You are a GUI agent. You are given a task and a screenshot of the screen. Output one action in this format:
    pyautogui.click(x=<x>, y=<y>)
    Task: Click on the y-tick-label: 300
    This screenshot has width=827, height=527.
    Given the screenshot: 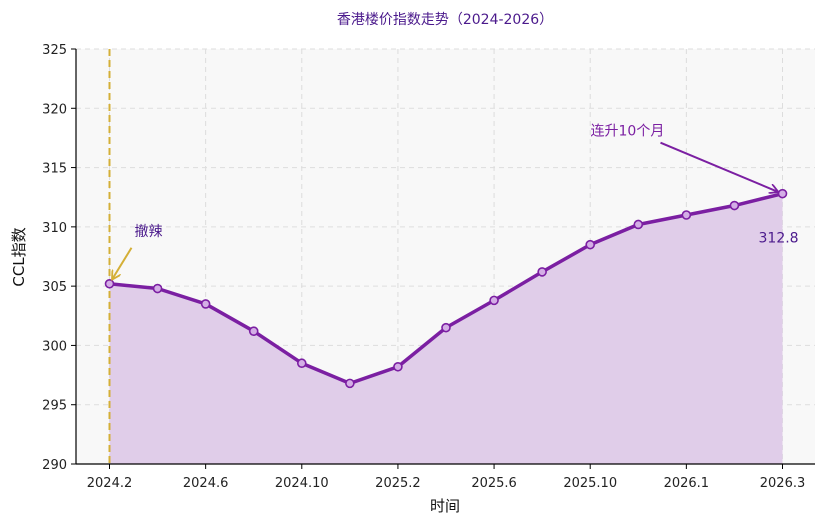 What is the action you would take?
    pyautogui.click(x=54, y=346)
    